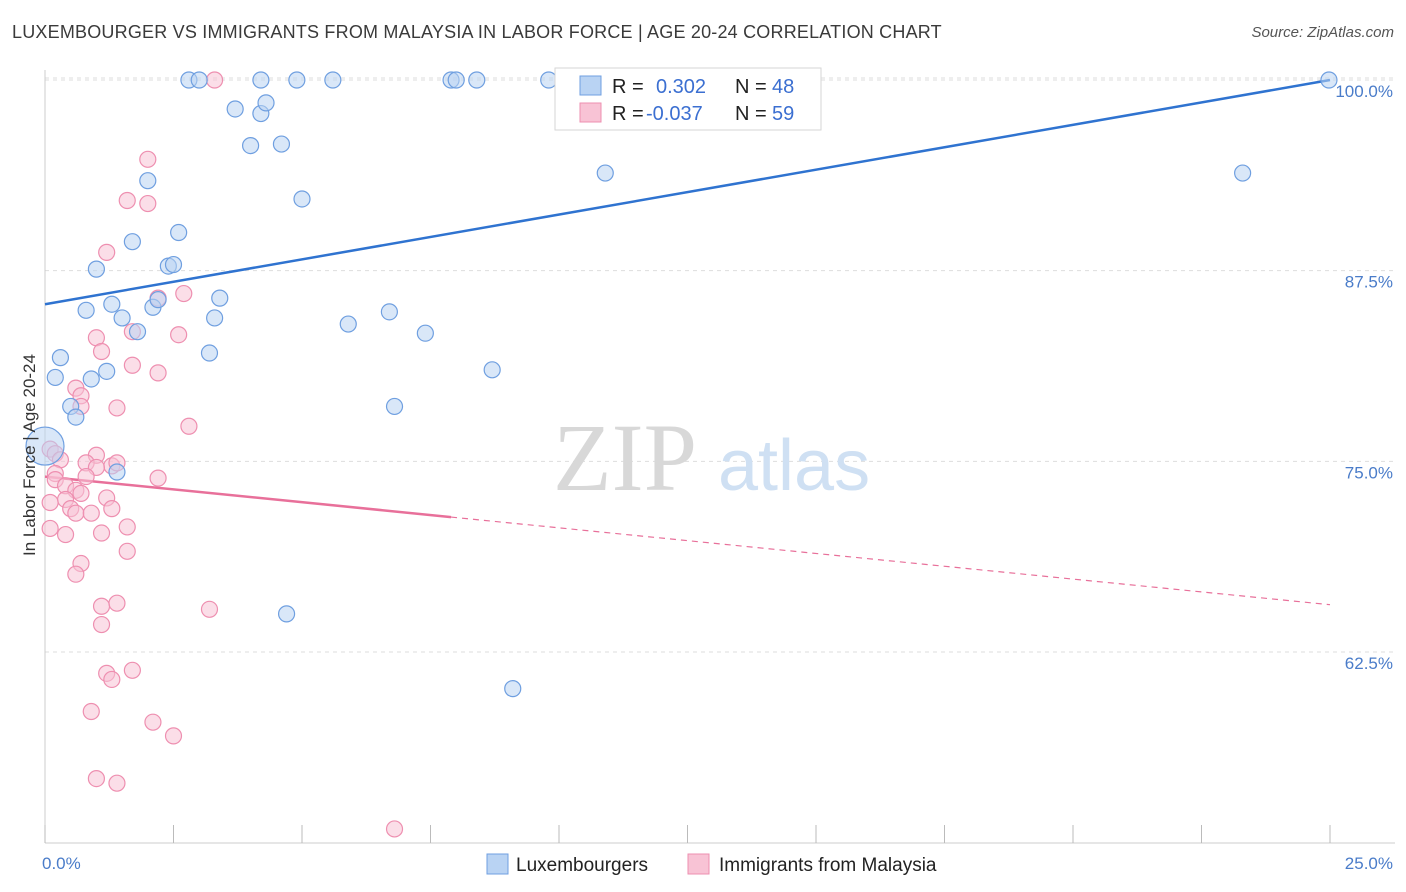 This screenshot has height=892, width=1406. What do you see at coordinates (1369, 282) in the screenshot?
I see `y-tick-label-2: 87.5%` at bounding box center [1369, 282].